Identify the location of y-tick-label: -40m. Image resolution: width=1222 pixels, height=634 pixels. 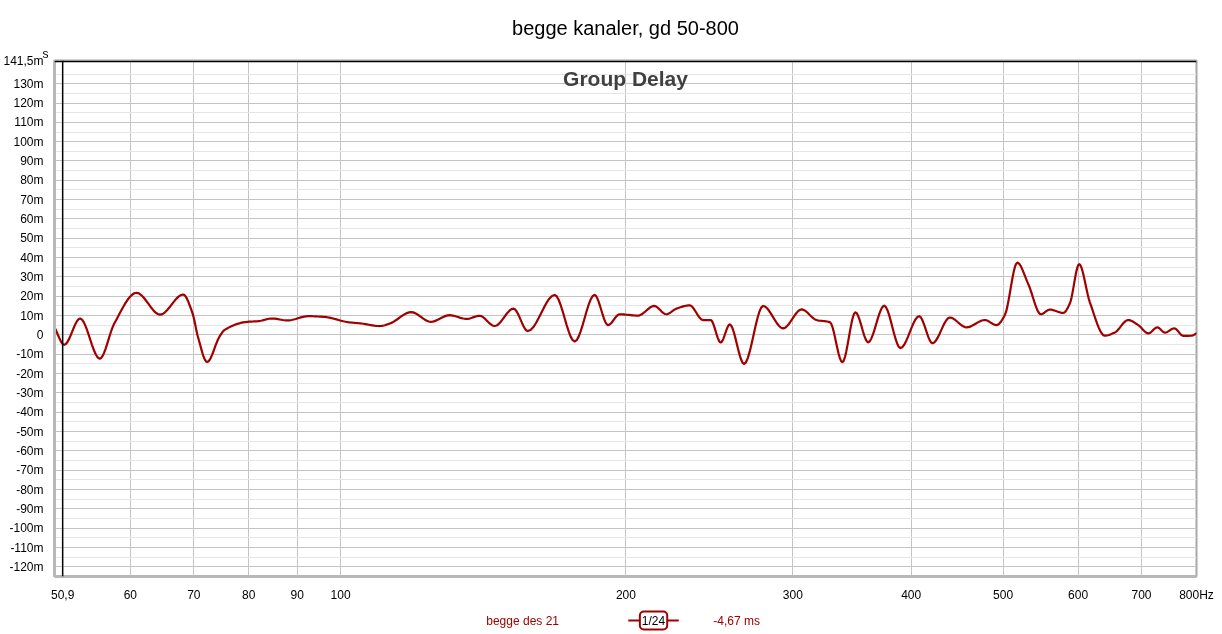
(30, 412).